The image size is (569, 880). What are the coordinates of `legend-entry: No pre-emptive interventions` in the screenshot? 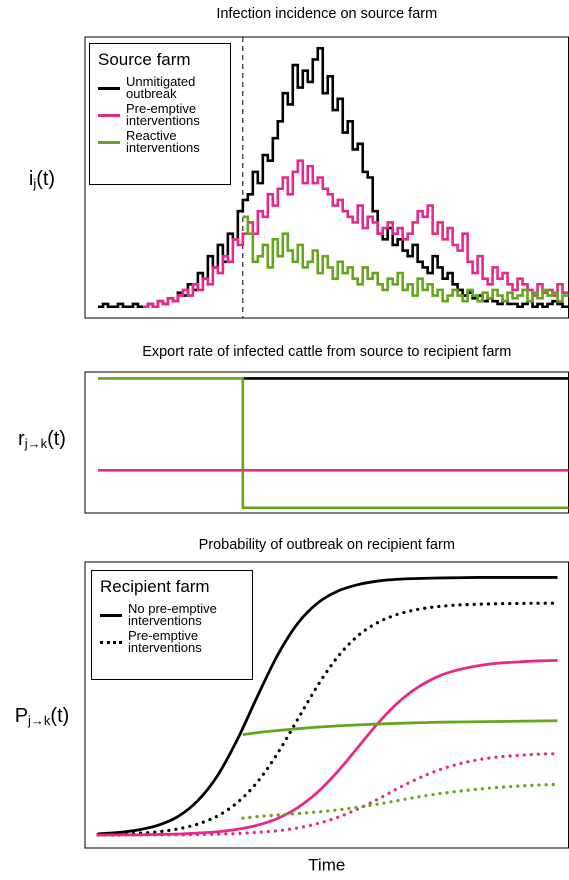 It's located at (172, 614).